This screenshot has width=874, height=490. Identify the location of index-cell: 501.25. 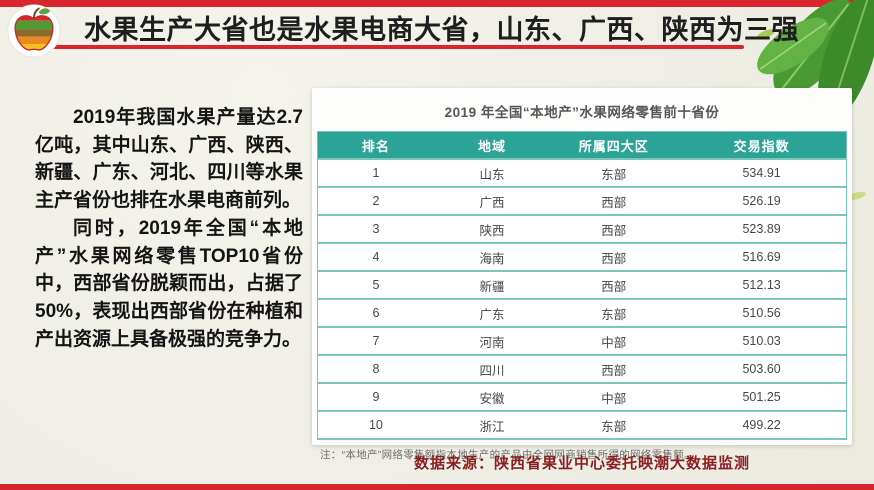
(762, 397).